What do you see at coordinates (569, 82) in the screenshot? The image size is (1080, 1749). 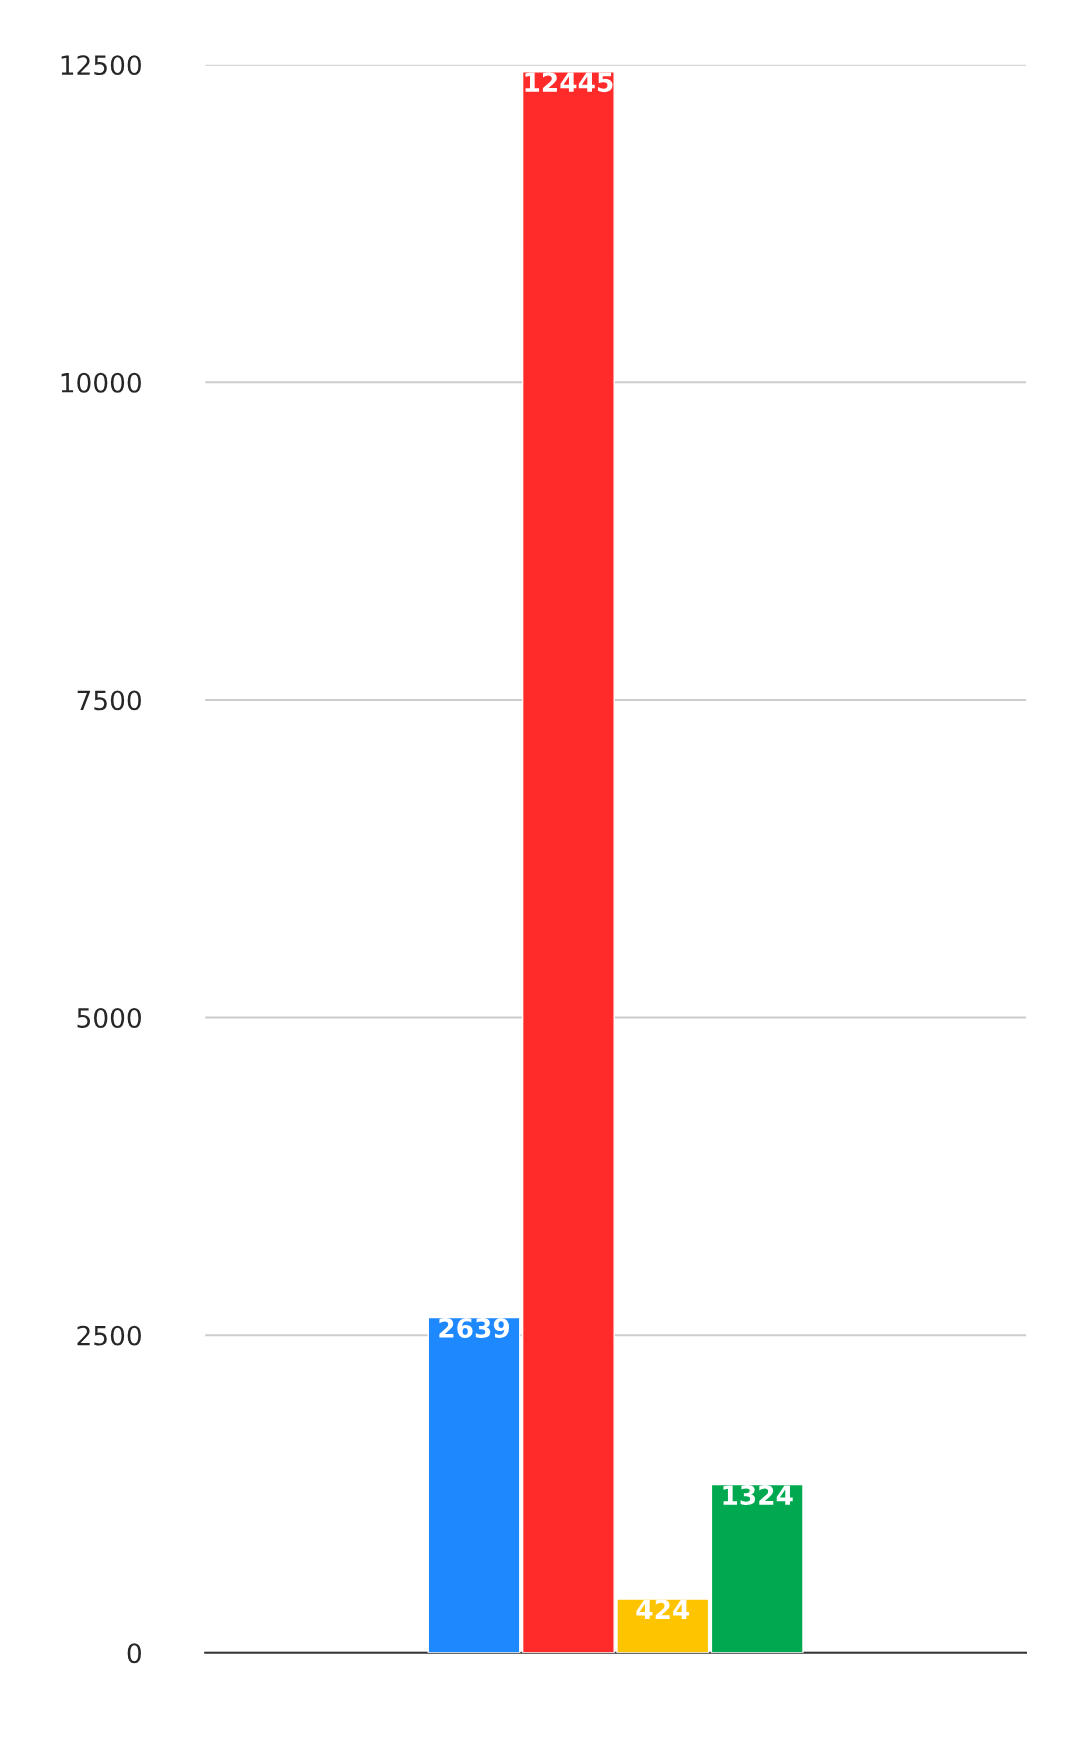 I see `data-label: 12445` at bounding box center [569, 82].